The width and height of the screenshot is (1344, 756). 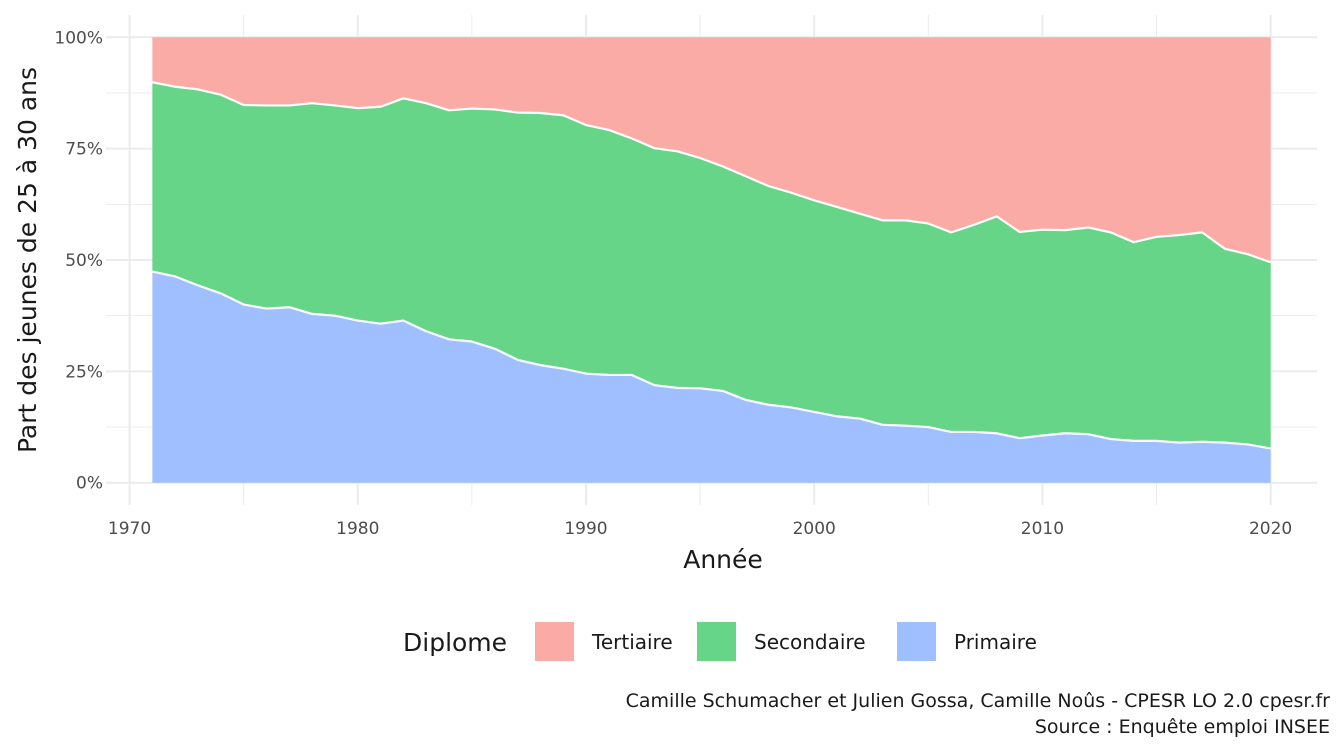 I want to click on legend-label-tertiaire: Tertiaire, so click(x=632, y=642).